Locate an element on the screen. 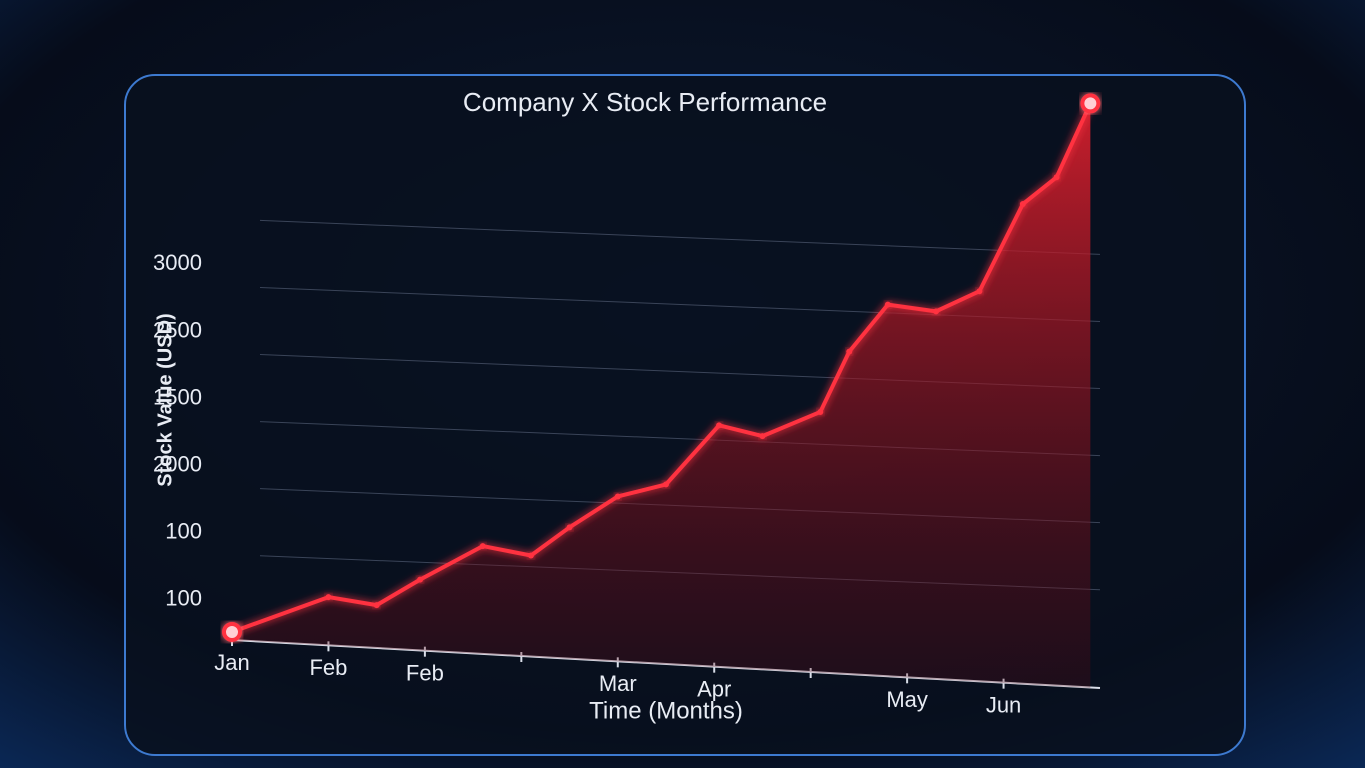 The height and width of the screenshot is (768, 1365). x-tick-label: Jun is located at coordinates (1003, 704).